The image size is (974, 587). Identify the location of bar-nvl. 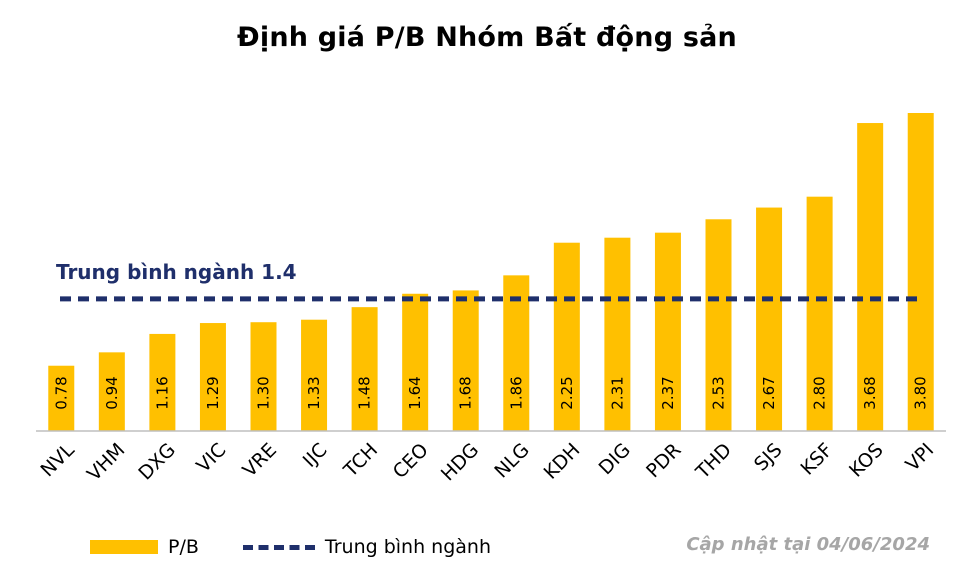
(61, 398).